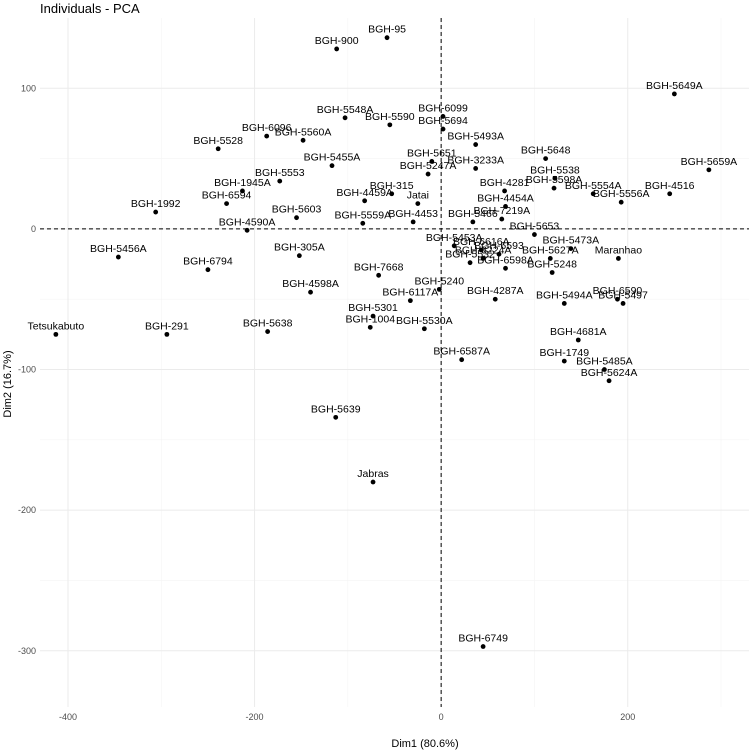 This screenshot has height=750, width=749. I want to click on point-label: BGH-4287A, so click(495, 291).